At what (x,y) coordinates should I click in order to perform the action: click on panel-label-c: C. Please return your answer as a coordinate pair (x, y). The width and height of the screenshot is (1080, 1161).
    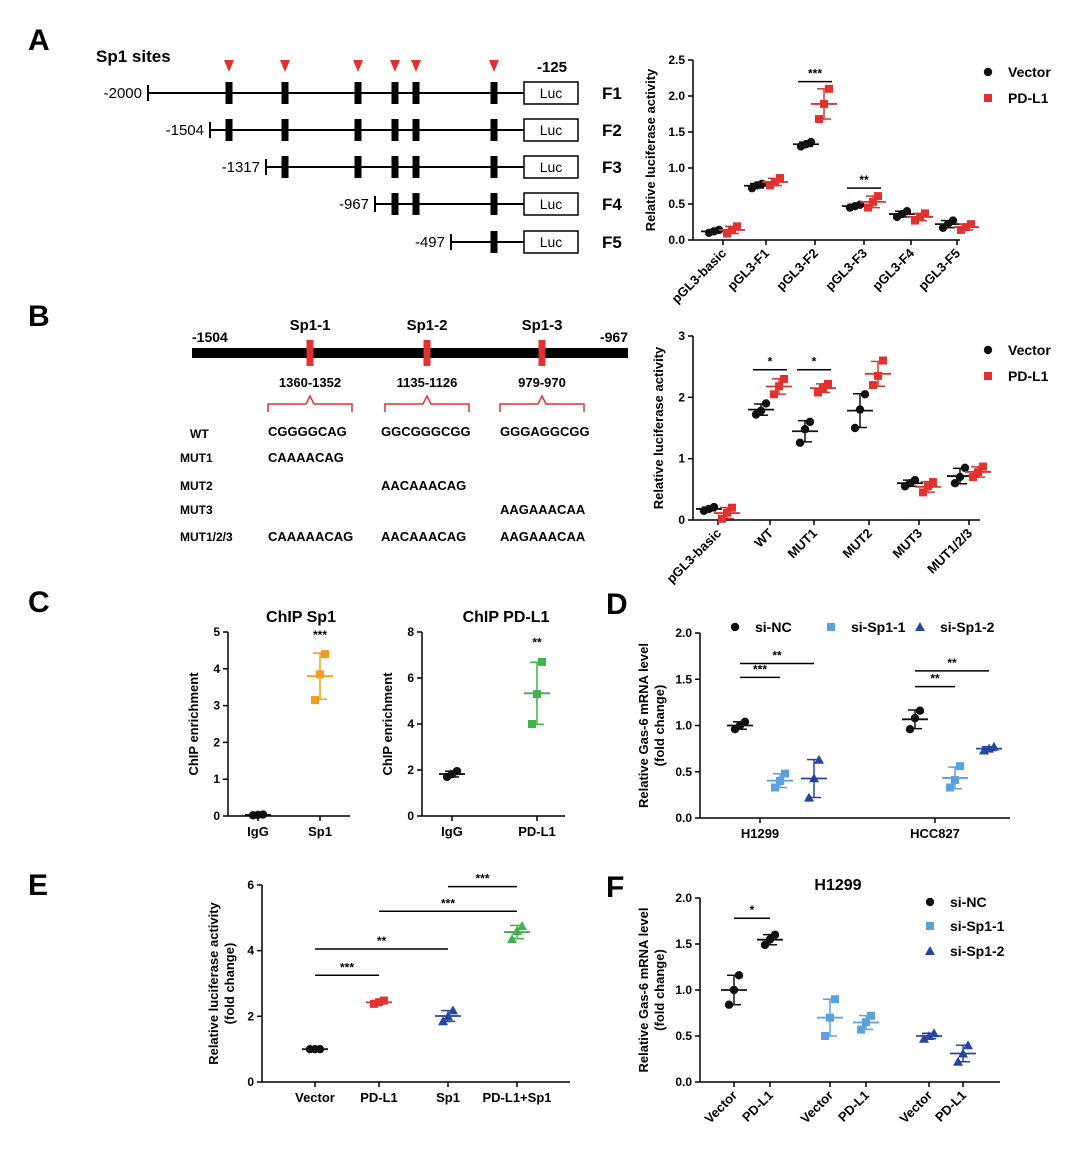
    Looking at the image, I should click on (39, 602).